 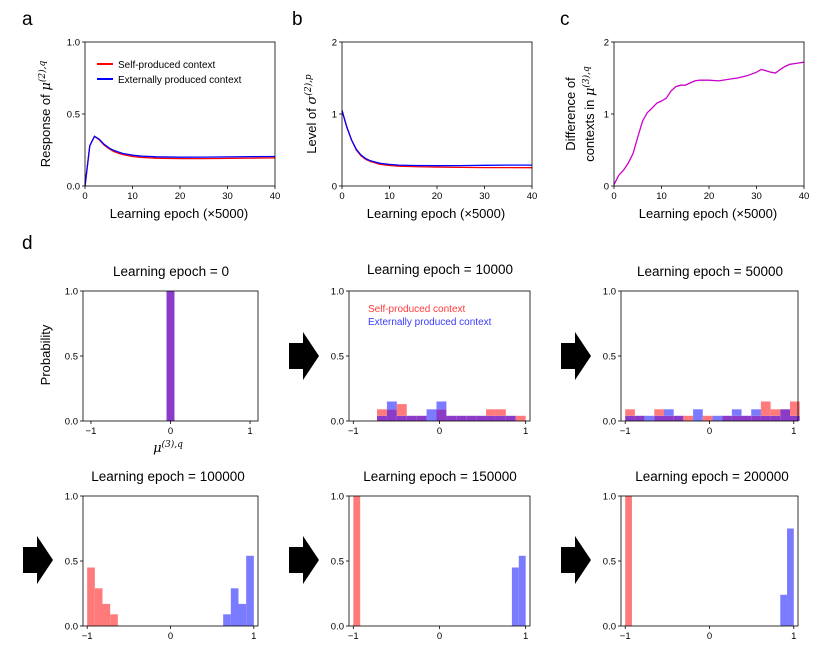 What do you see at coordinates (297, 19) in the screenshot?
I see `panel-label-b: b` at bounding box center [297, 19].